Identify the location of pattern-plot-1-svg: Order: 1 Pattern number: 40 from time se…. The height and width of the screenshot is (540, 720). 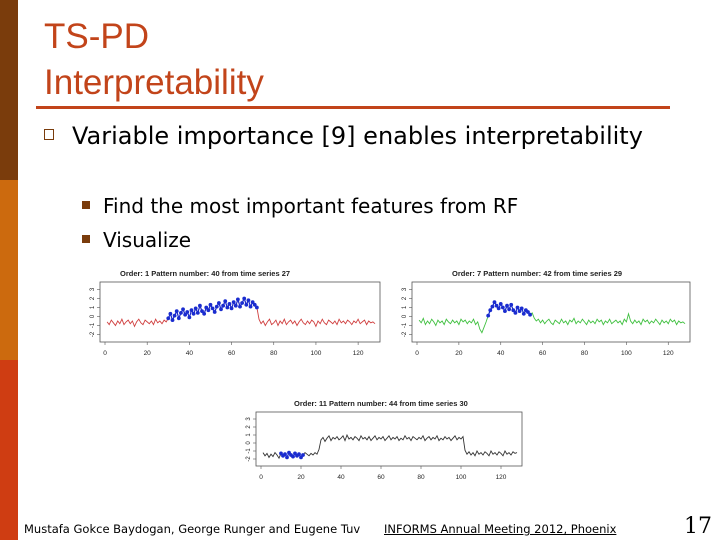
(235, 313).